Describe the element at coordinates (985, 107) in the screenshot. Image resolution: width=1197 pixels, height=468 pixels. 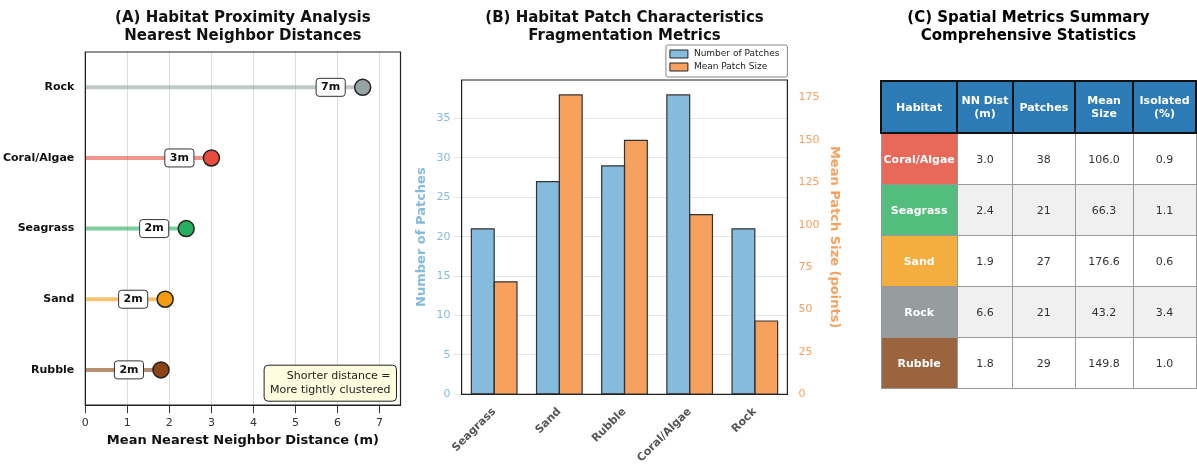
I see `series-label: NN Dist (m)` at that location.